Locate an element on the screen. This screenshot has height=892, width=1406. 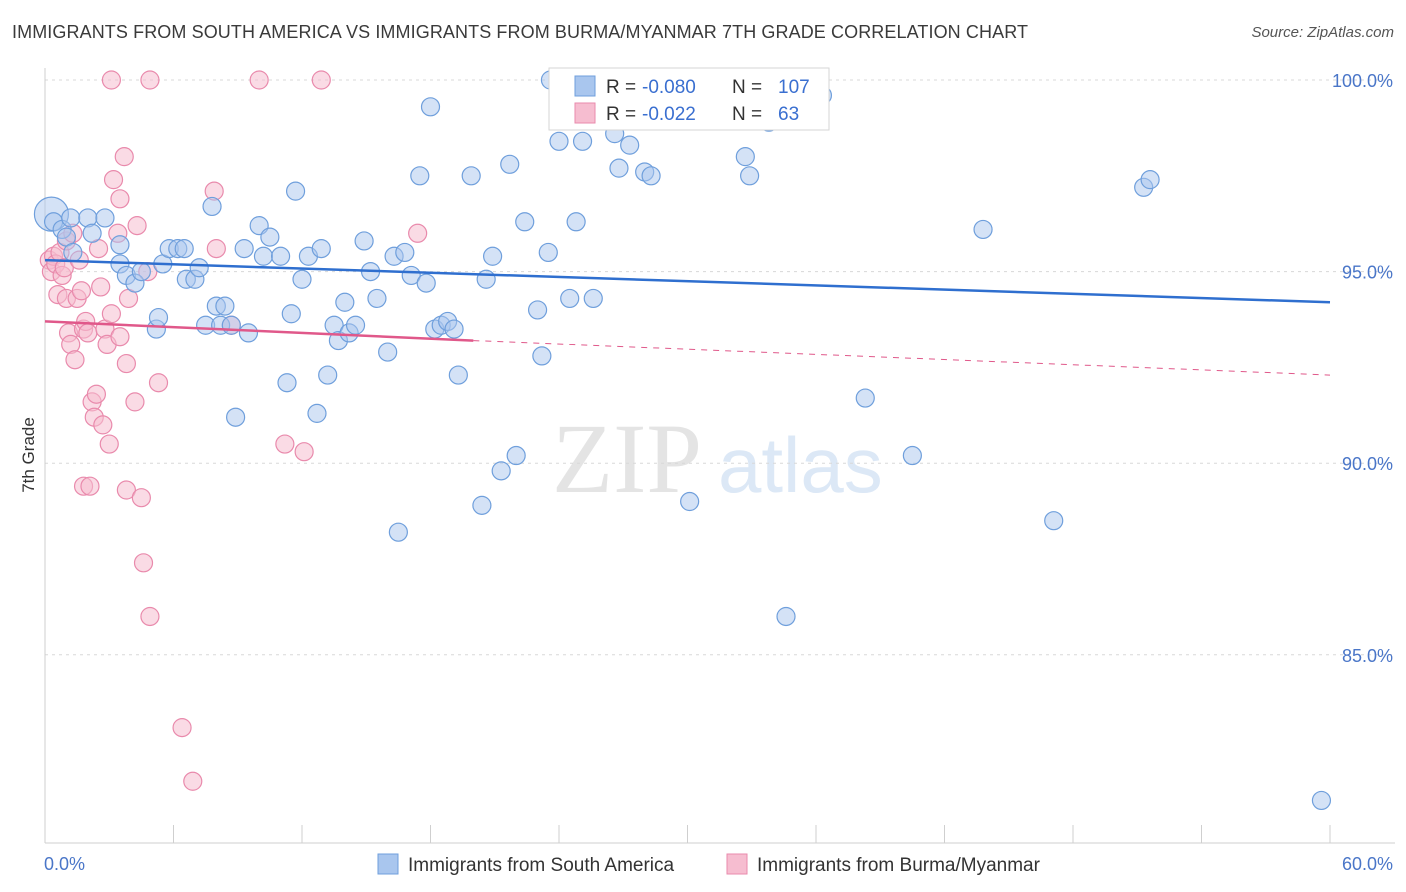
x-tick-label-0: 0.0% is located at coordinates (64, 864).